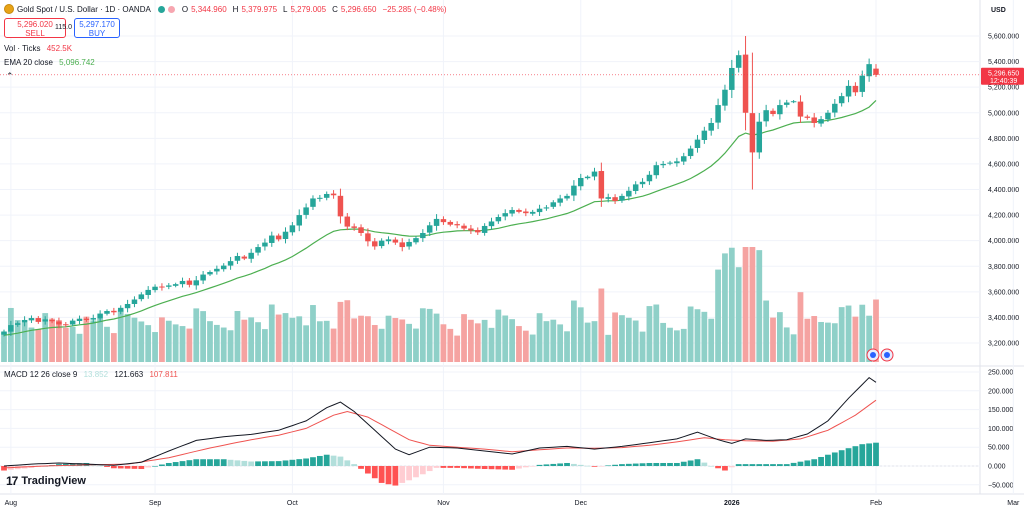 This screenshot has height=510, width=1024. I want to click on symbol-title: Gold Spot / U.S. Dollar · 1D · OANDA, so click(84, 9).